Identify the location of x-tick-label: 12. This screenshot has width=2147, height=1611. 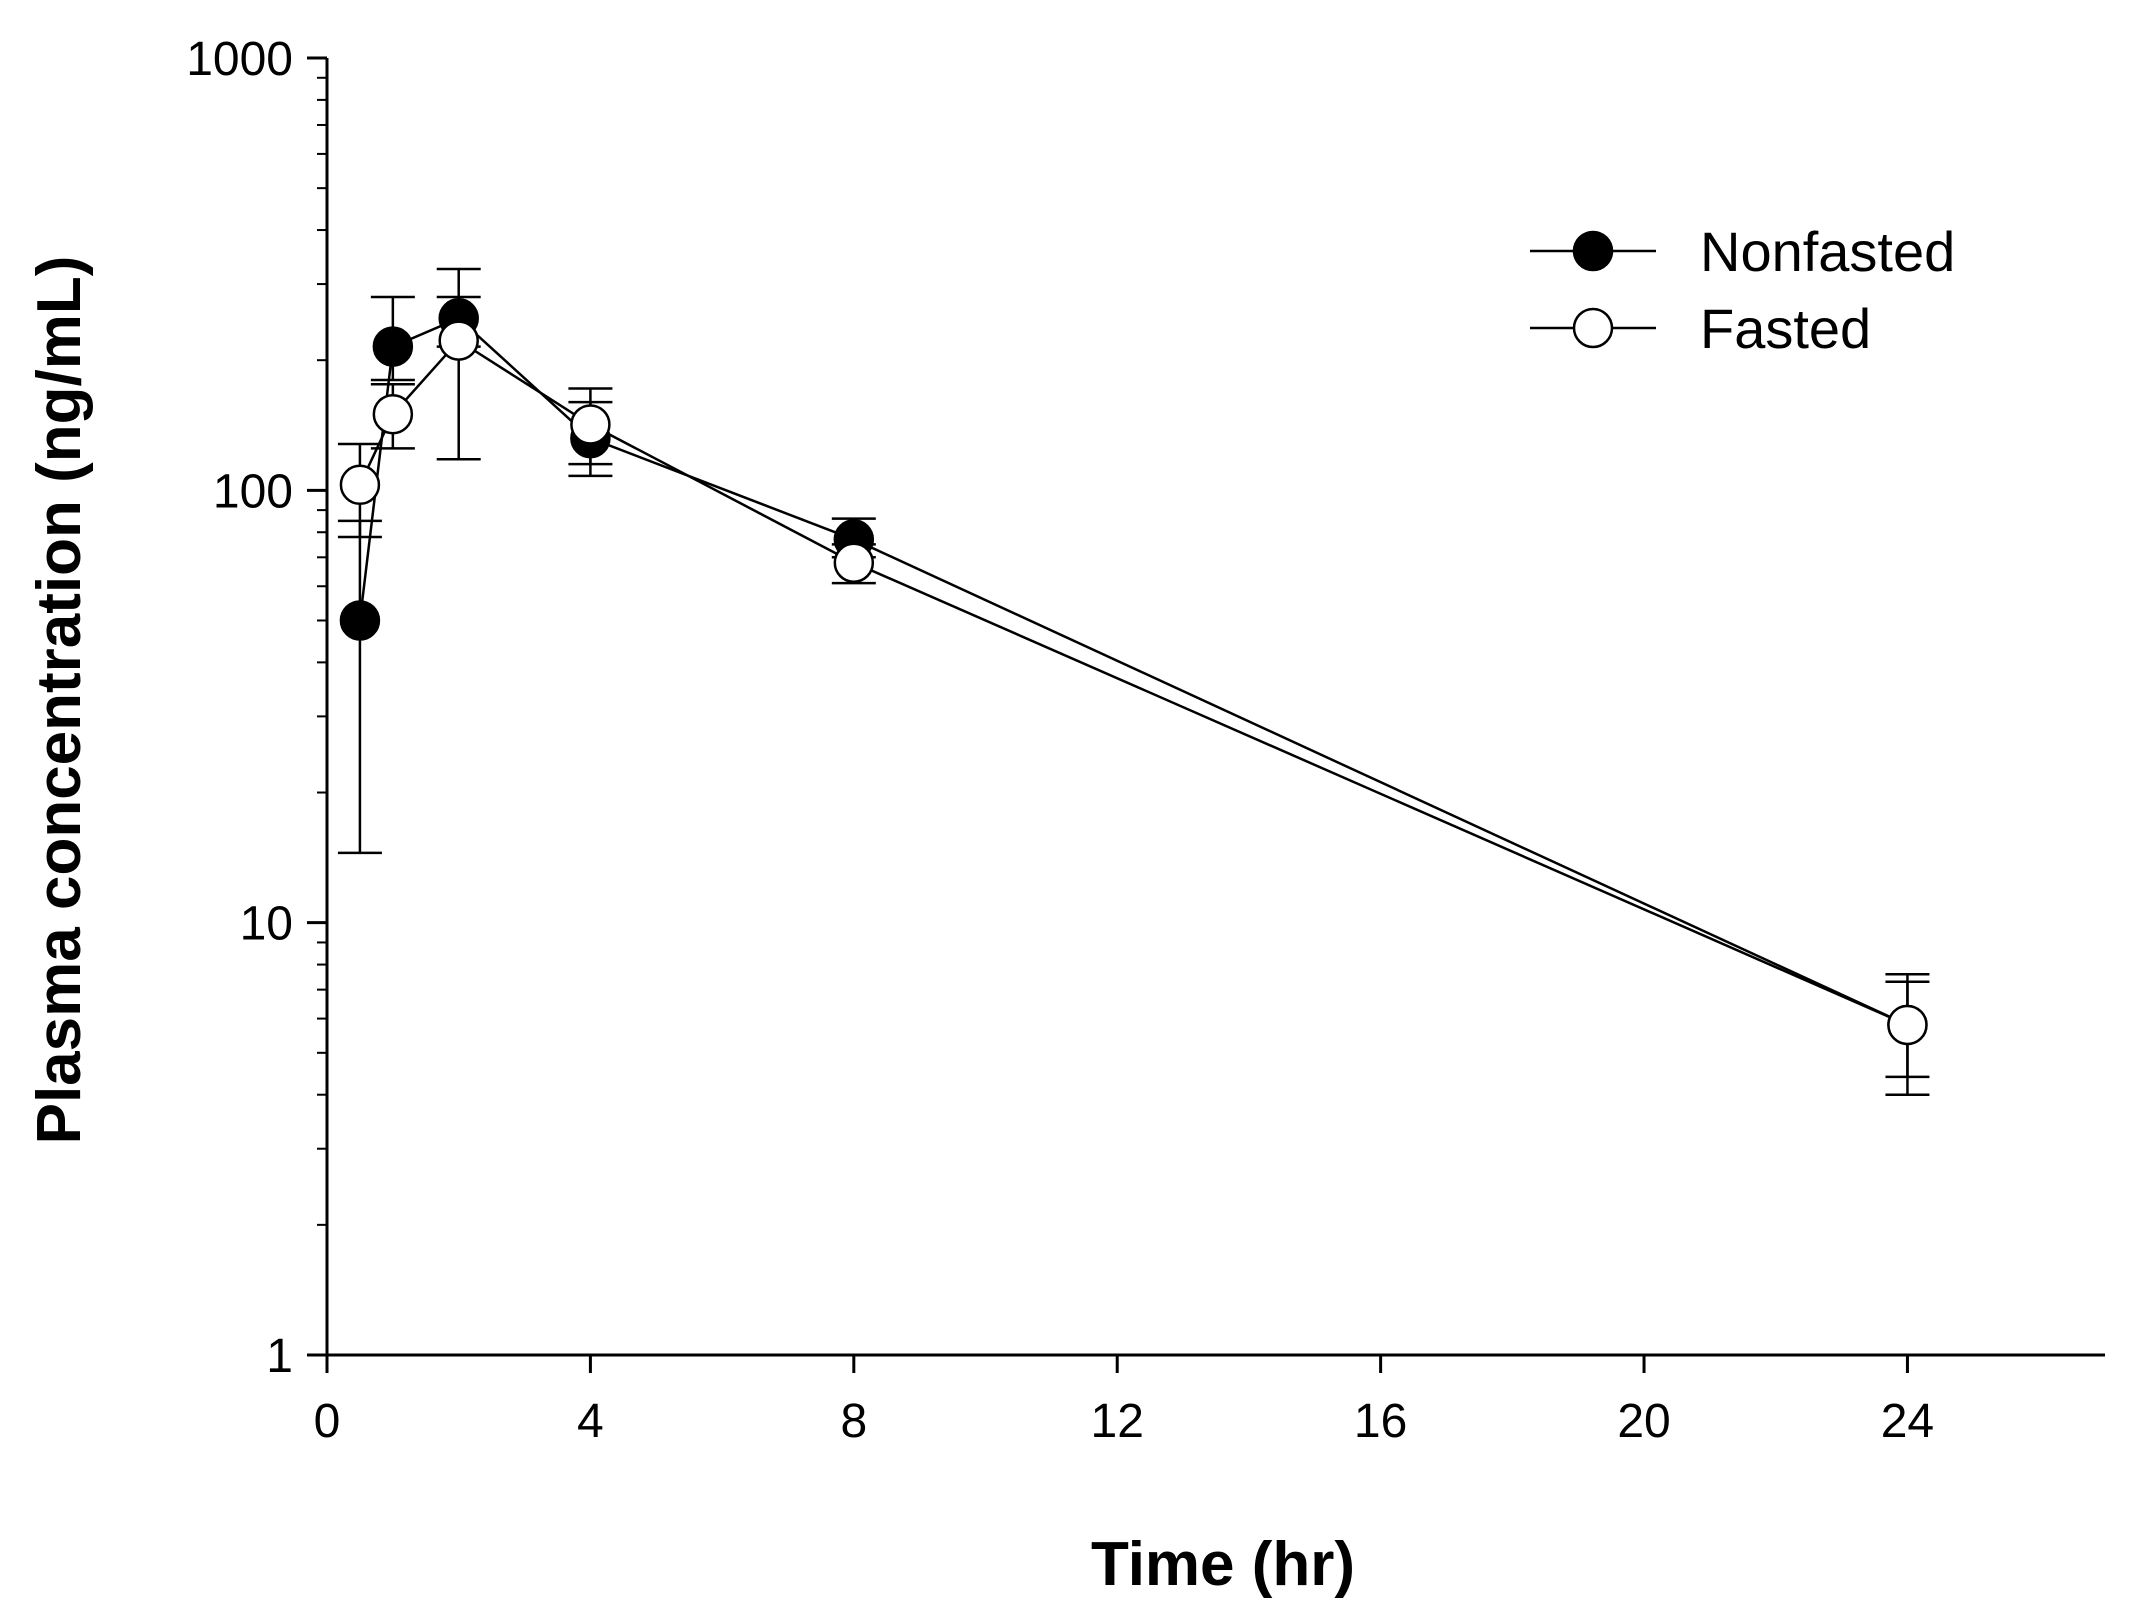
(1117, 1421).